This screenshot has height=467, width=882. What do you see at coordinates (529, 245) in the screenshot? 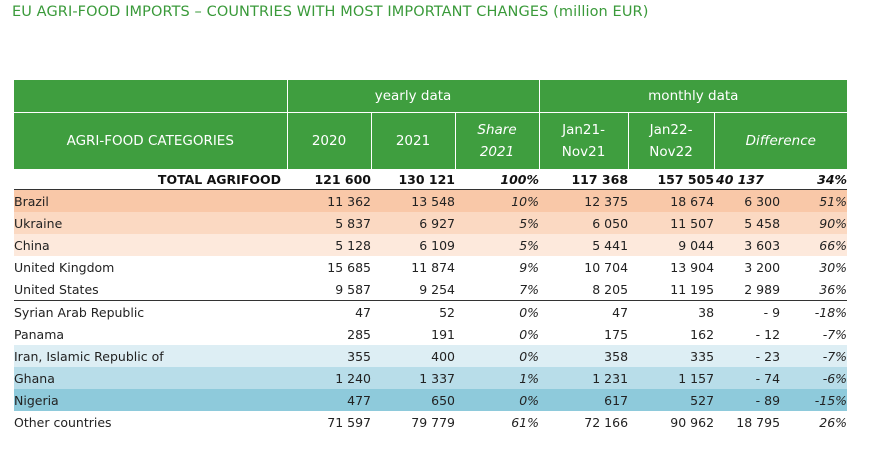
I see `share-2021: 5%` at bounding box center [529, 245].